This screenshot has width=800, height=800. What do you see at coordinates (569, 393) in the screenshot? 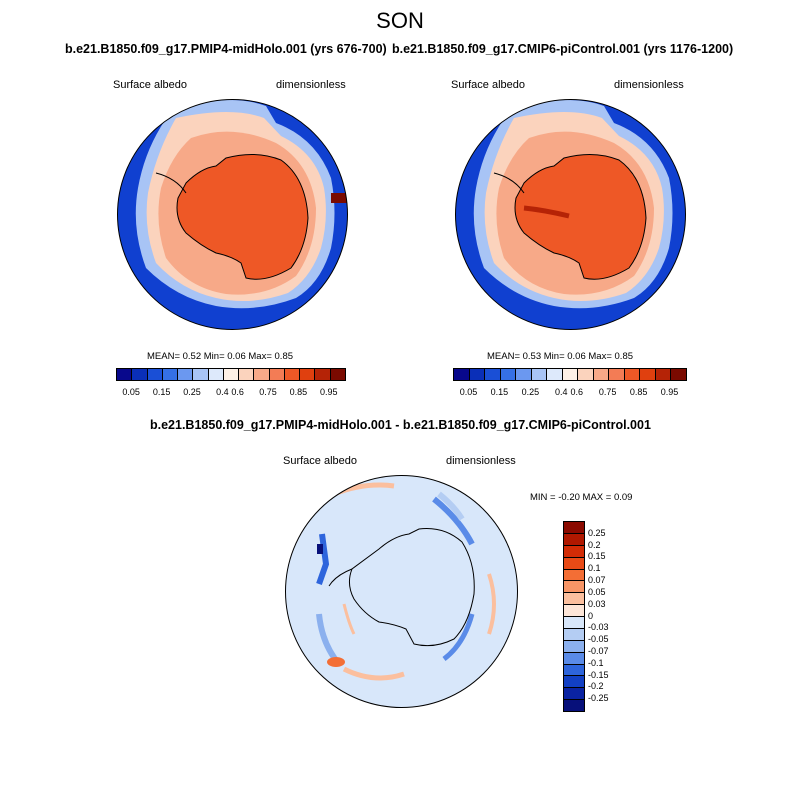
I see `colorbar-right-ticks: 0.05 0.15 0.25 0.4 0.6 0.75 0.85 0.95` at bounding box center [569, 393].